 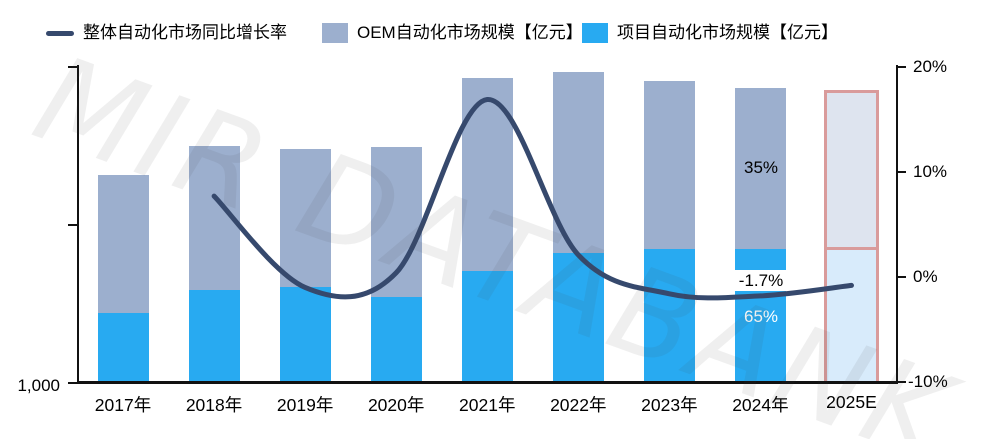 What do you see at coordinates (897, 224) in the screenshot?
I see `right-axis-line` at bounding box center [897, 224].